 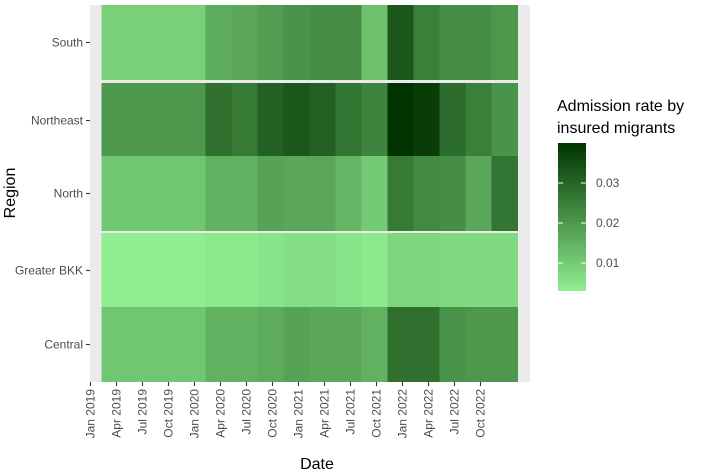 I want to click on x-tick-label: Apr 2022, so click(x=429, y=413).